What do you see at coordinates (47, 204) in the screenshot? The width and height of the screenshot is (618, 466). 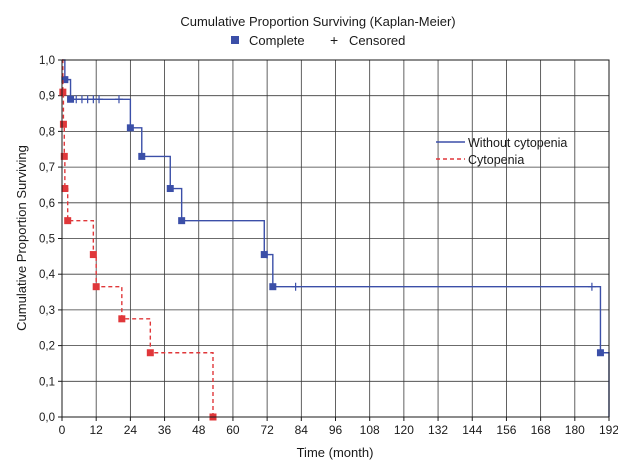 I see `y-tick-label: 0,6` at bounding box center [47, 204].